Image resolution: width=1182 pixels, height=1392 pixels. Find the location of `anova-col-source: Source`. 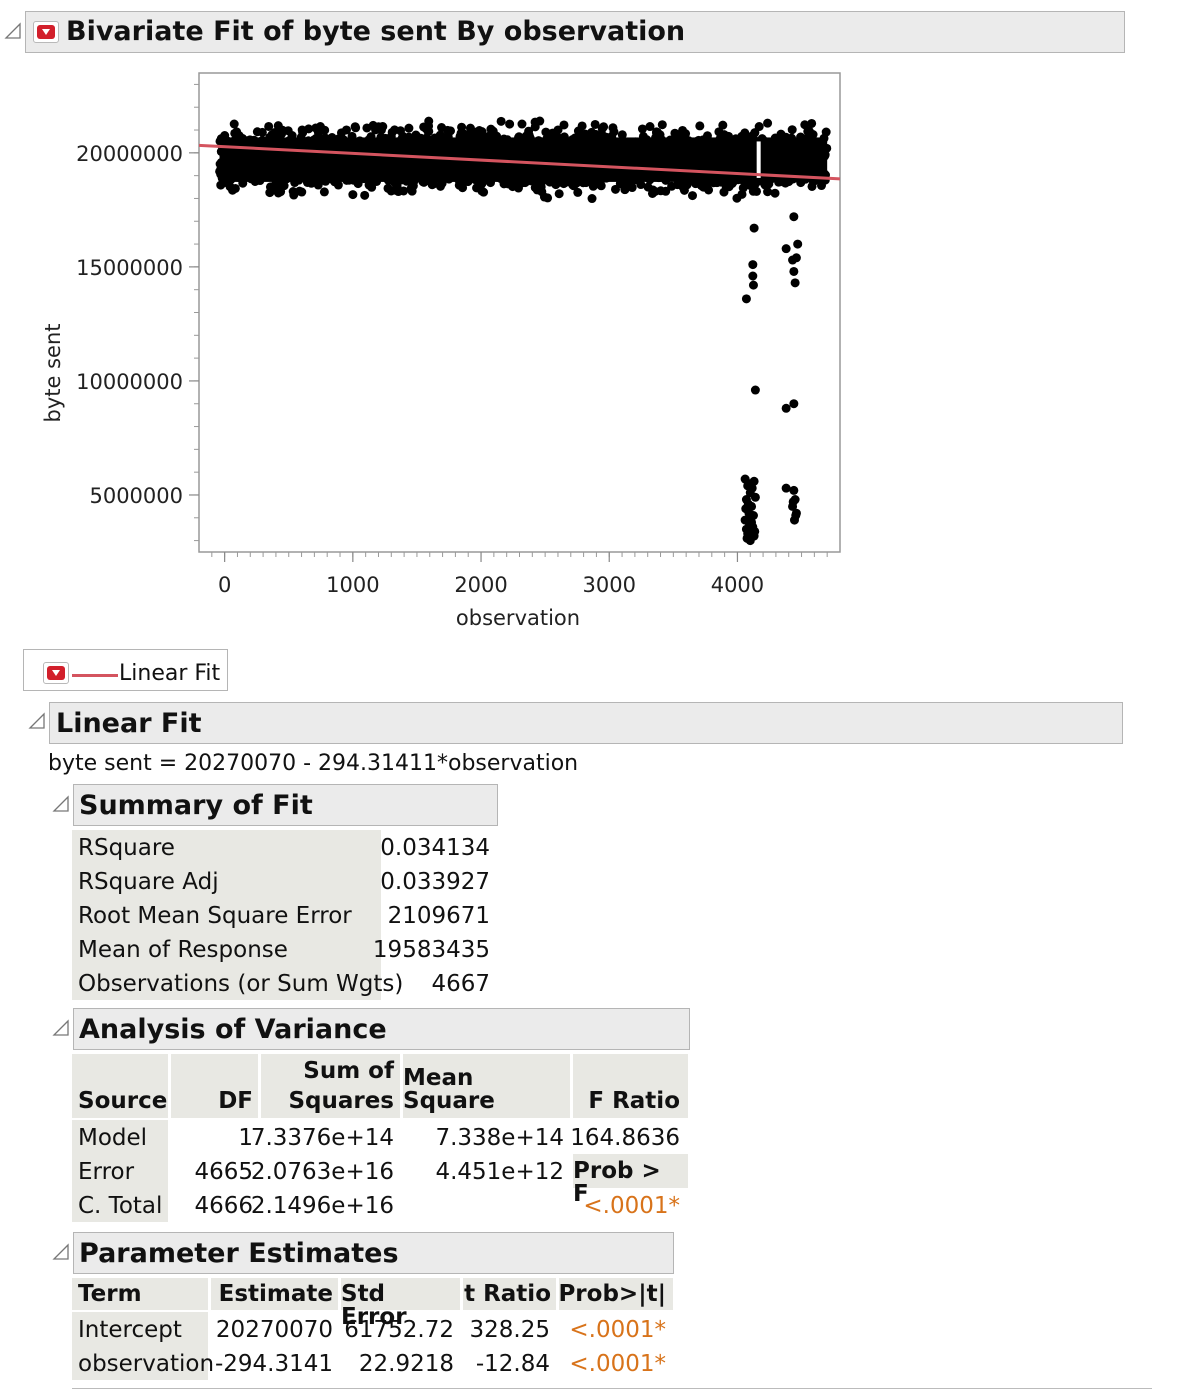

anova-col-source: Source is located at coordinates (120, 1086).